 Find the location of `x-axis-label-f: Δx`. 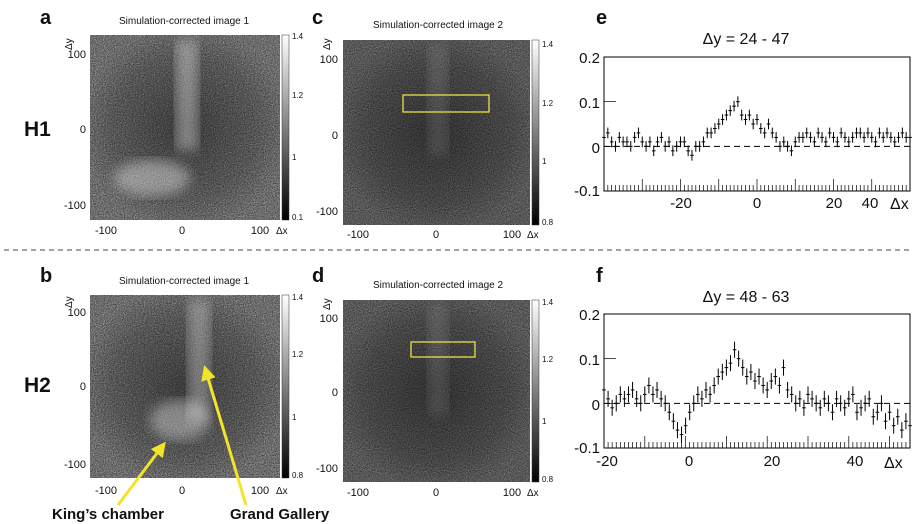

x-axis-label-f: Δx is located at coordinates (893, 463).